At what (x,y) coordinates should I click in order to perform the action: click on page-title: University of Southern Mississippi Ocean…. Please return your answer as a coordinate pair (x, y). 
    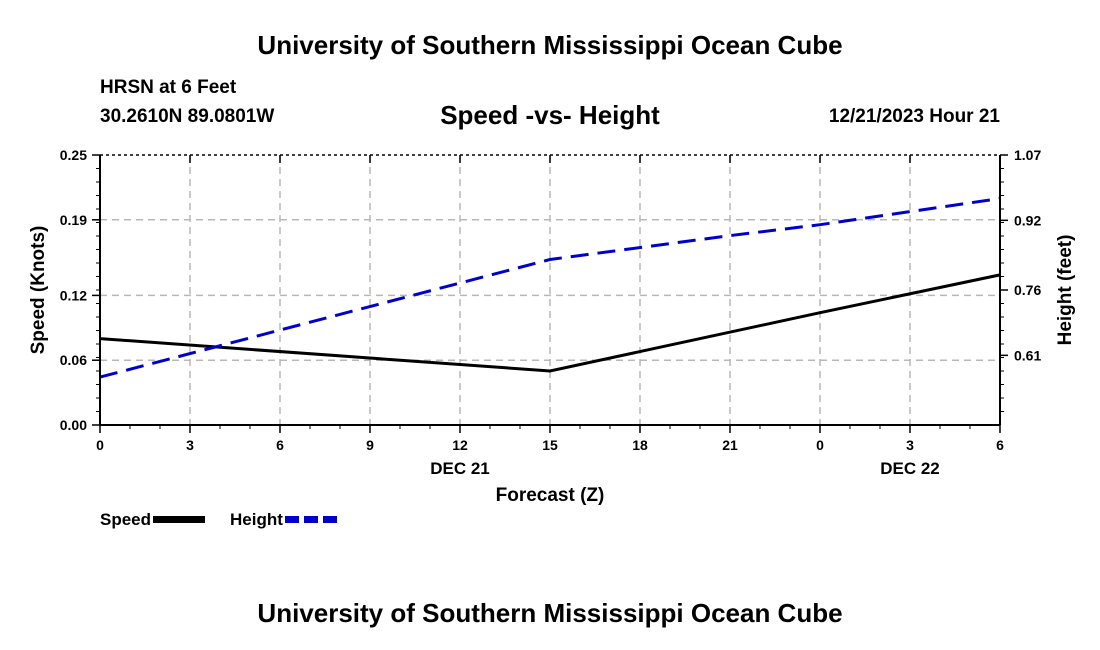
    Looking at the image, I should click on (550, 45).